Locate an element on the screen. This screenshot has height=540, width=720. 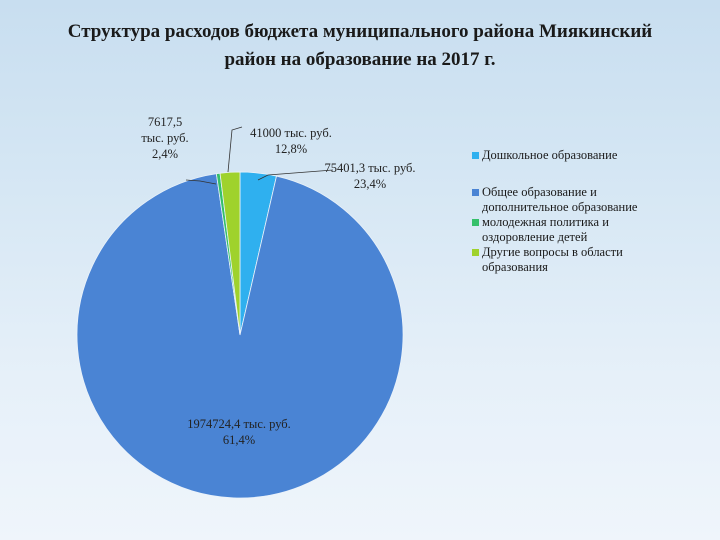
legend-label-general-line-2: дополнительное образование is located at coordinates (560, 207).